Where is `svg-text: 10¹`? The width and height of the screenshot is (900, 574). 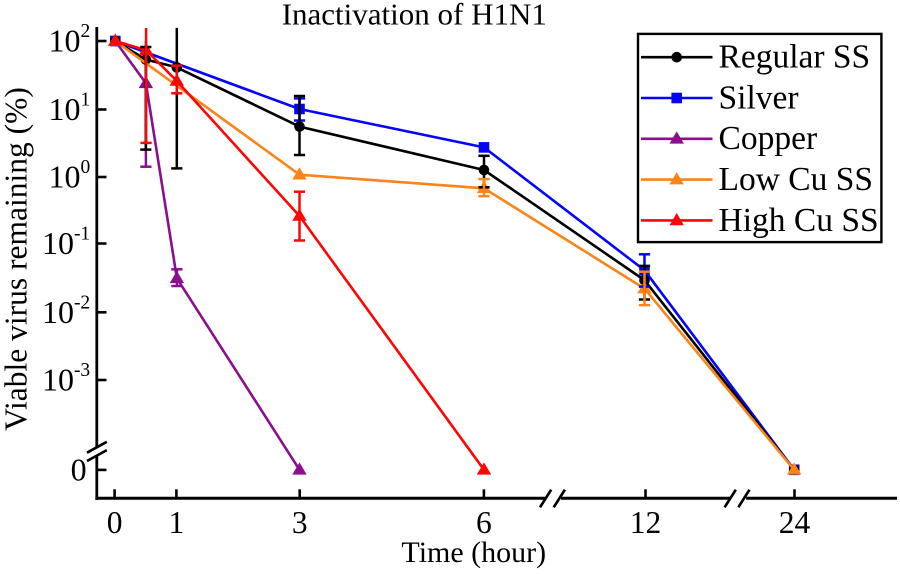
svg-text: 10¹ is located at coordinates (69, 109).